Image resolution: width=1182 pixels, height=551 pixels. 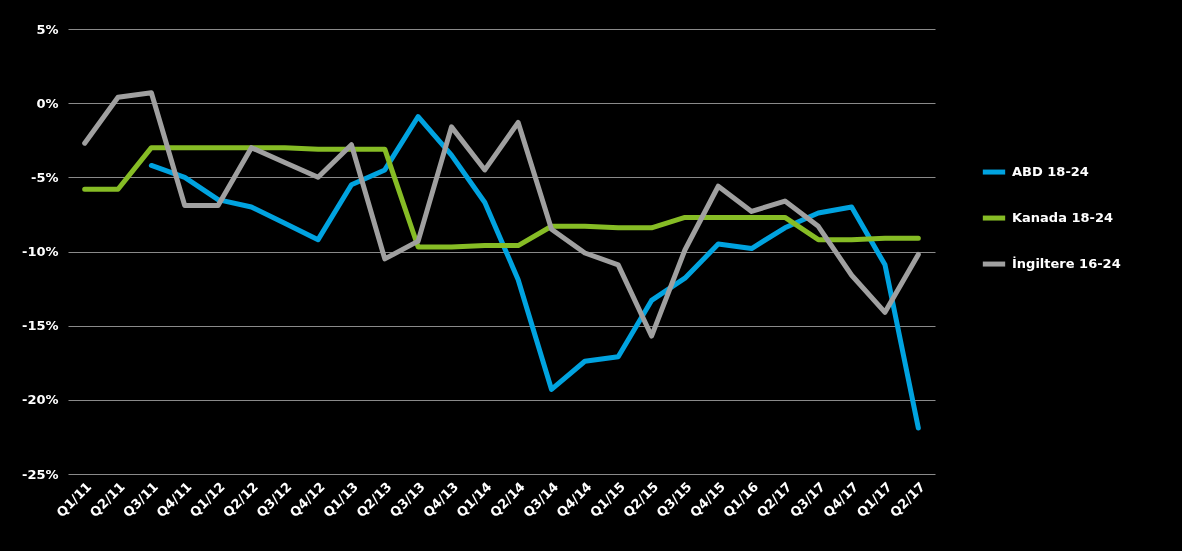 I want to click on y-tick-label: 5%, so click(x=47, y=29).